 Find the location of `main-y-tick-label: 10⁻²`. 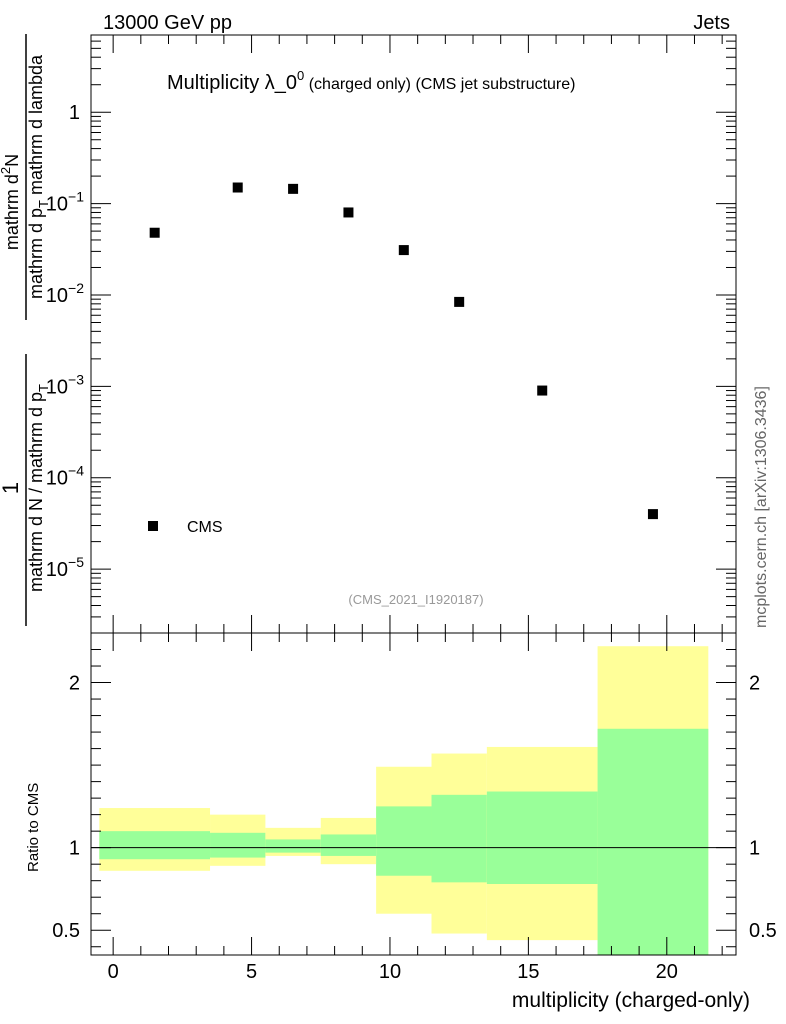

main-y-tick-label: 10⁻² is located at coordinates (65, 293).